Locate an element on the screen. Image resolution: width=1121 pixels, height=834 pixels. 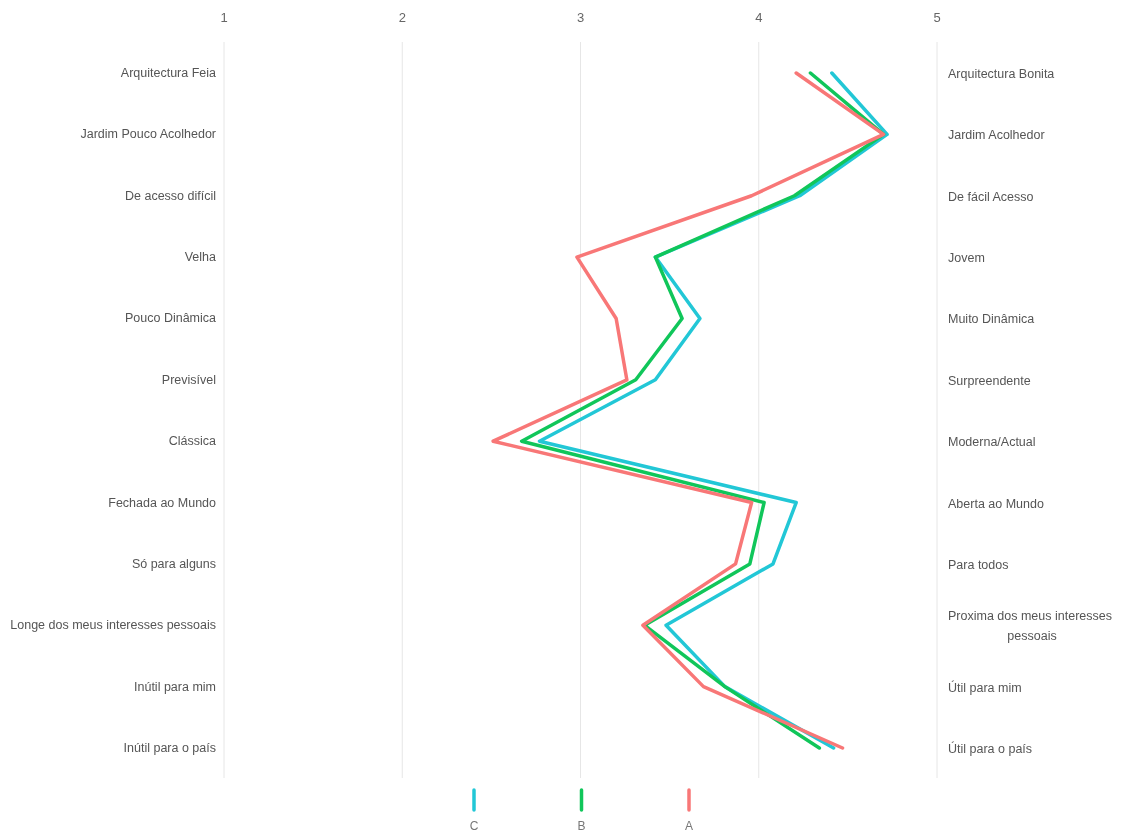
y2-tick-label: Arquitectura Bonita is located at coordinates (1001, 74).